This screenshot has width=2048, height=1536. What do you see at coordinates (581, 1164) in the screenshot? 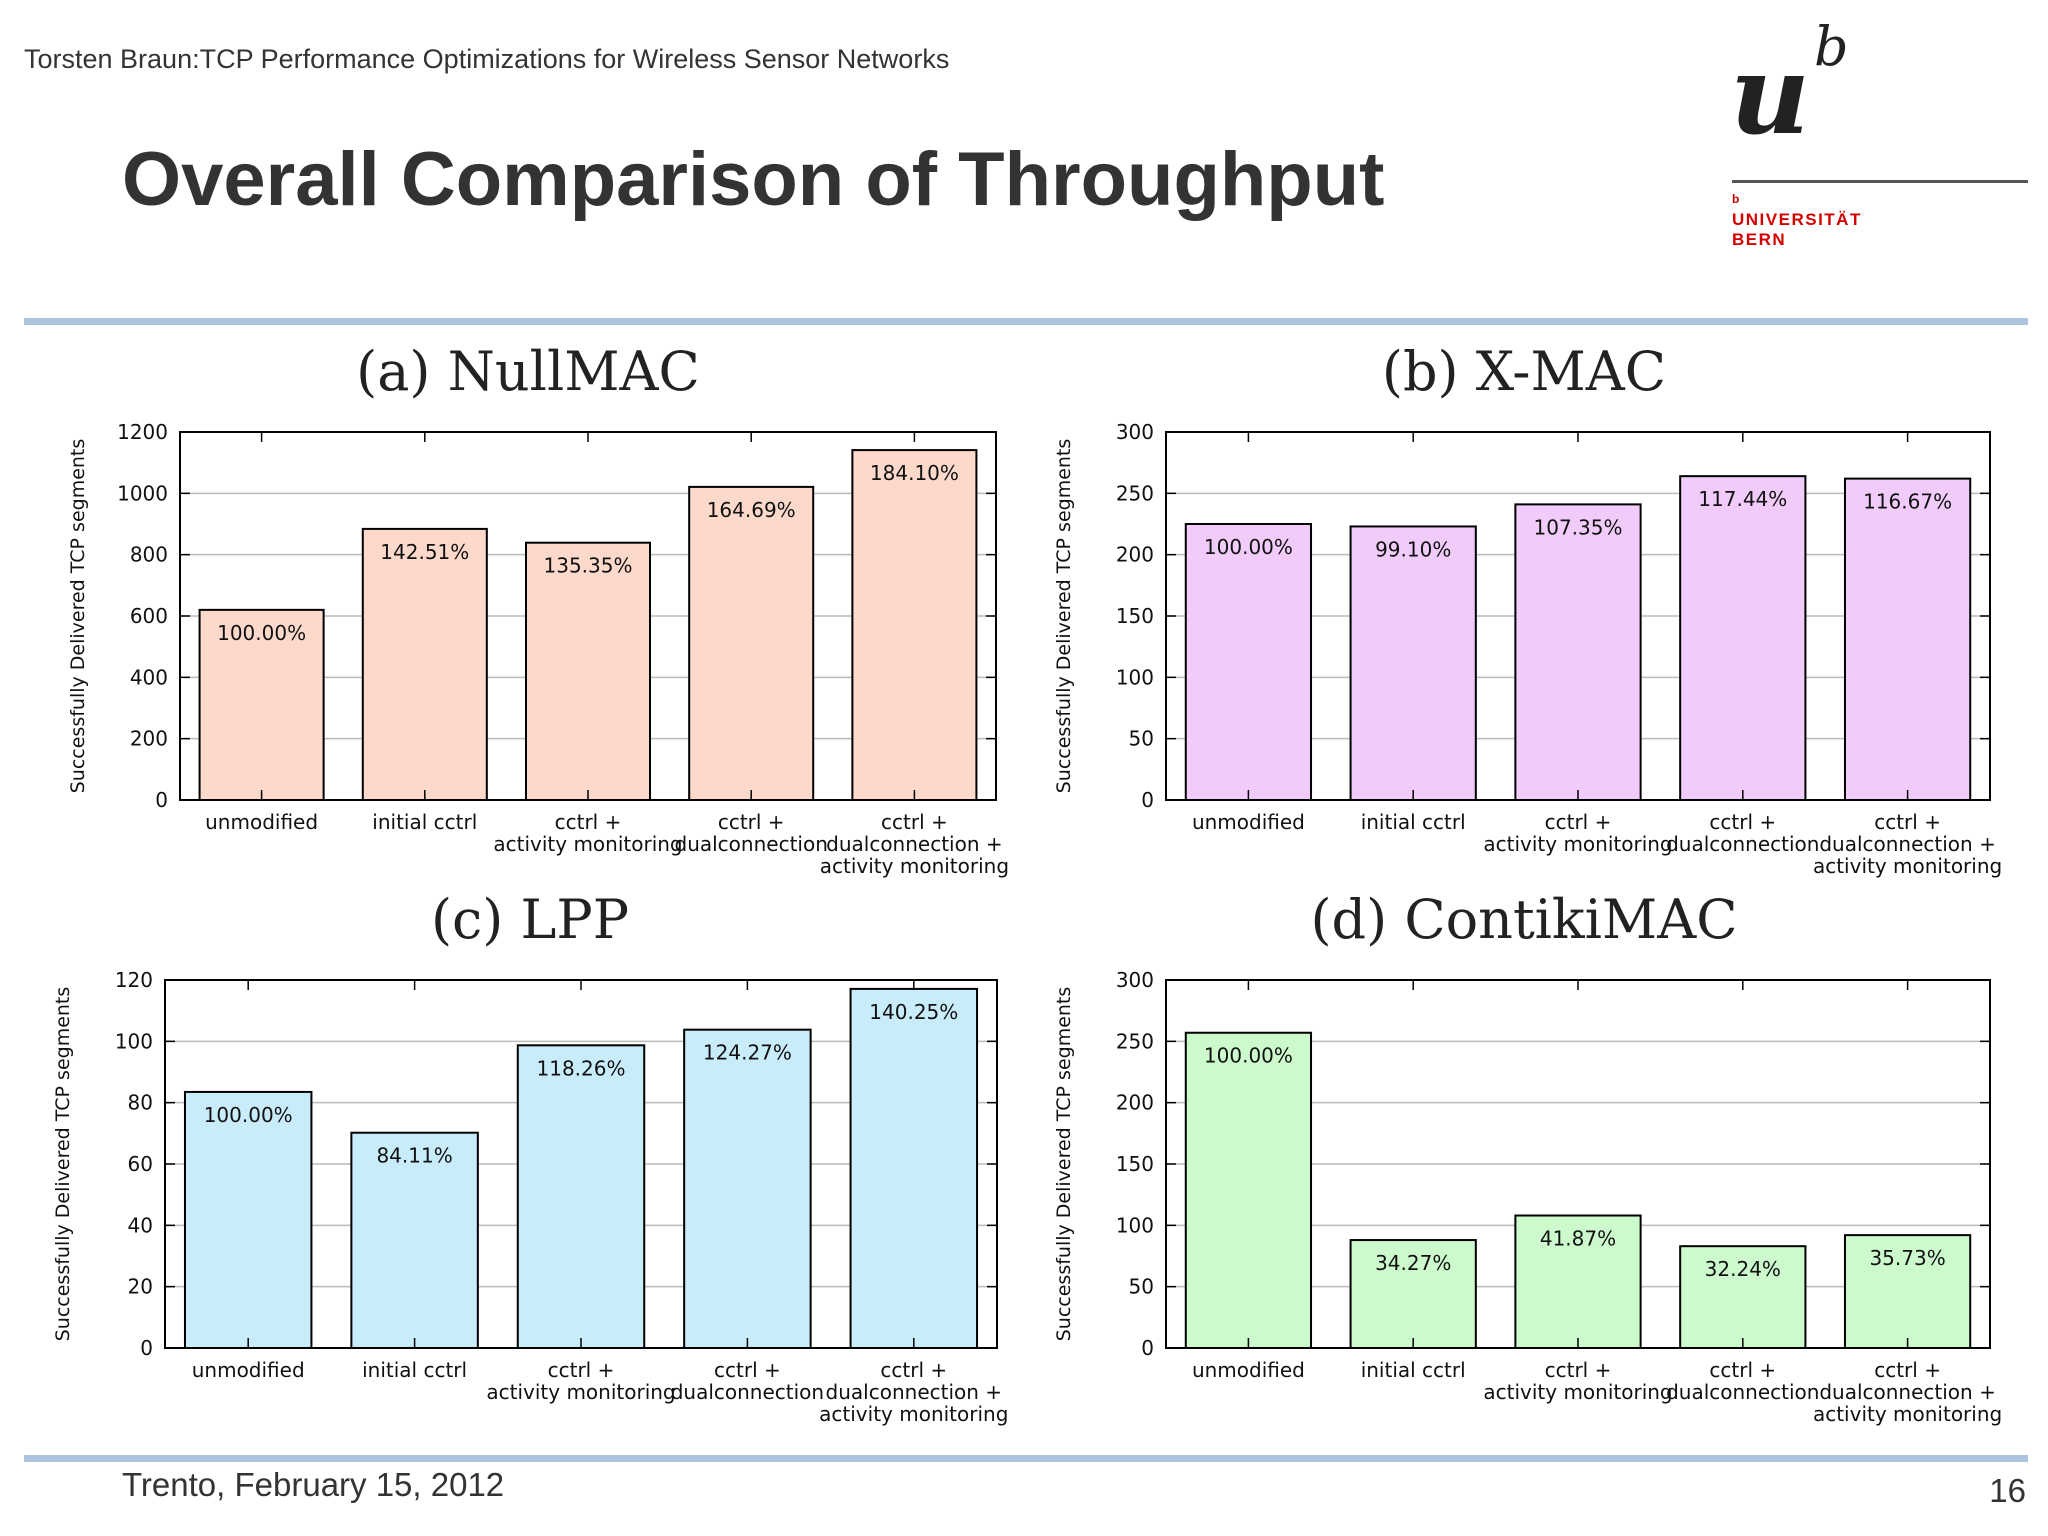
I see `plot-frame` at bounding box center [581, 1164].